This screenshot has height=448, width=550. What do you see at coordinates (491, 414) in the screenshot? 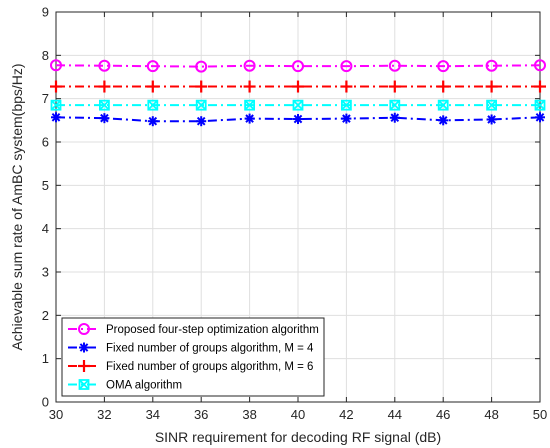
I see `x-tick-label: 48` at bounding box center [491, 414].